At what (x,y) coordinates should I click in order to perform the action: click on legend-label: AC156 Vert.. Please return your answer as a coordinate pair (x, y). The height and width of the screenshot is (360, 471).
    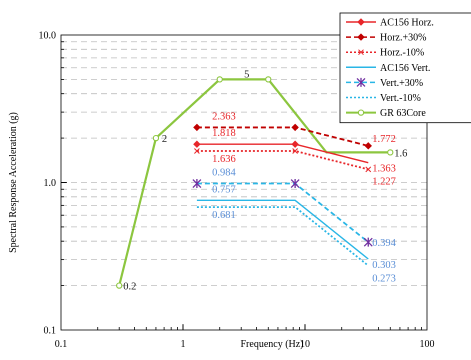
    Looking at the image, I should click on (405, 68).